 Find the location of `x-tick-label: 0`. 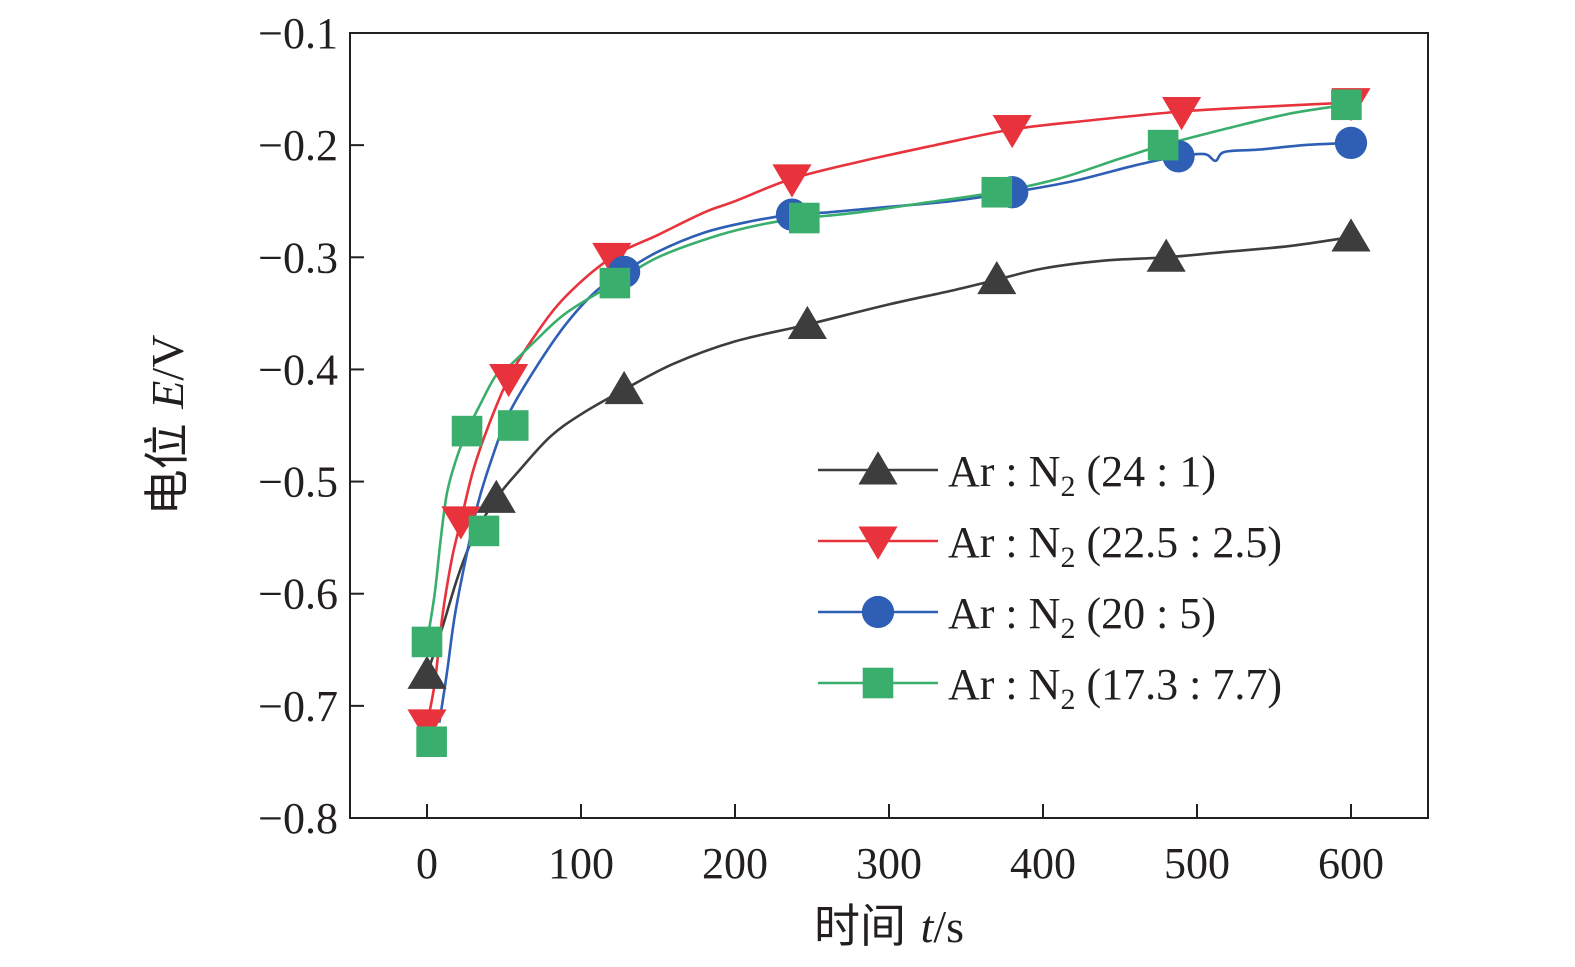

x-tick-label: 0 is located at coordinates (427, 863).